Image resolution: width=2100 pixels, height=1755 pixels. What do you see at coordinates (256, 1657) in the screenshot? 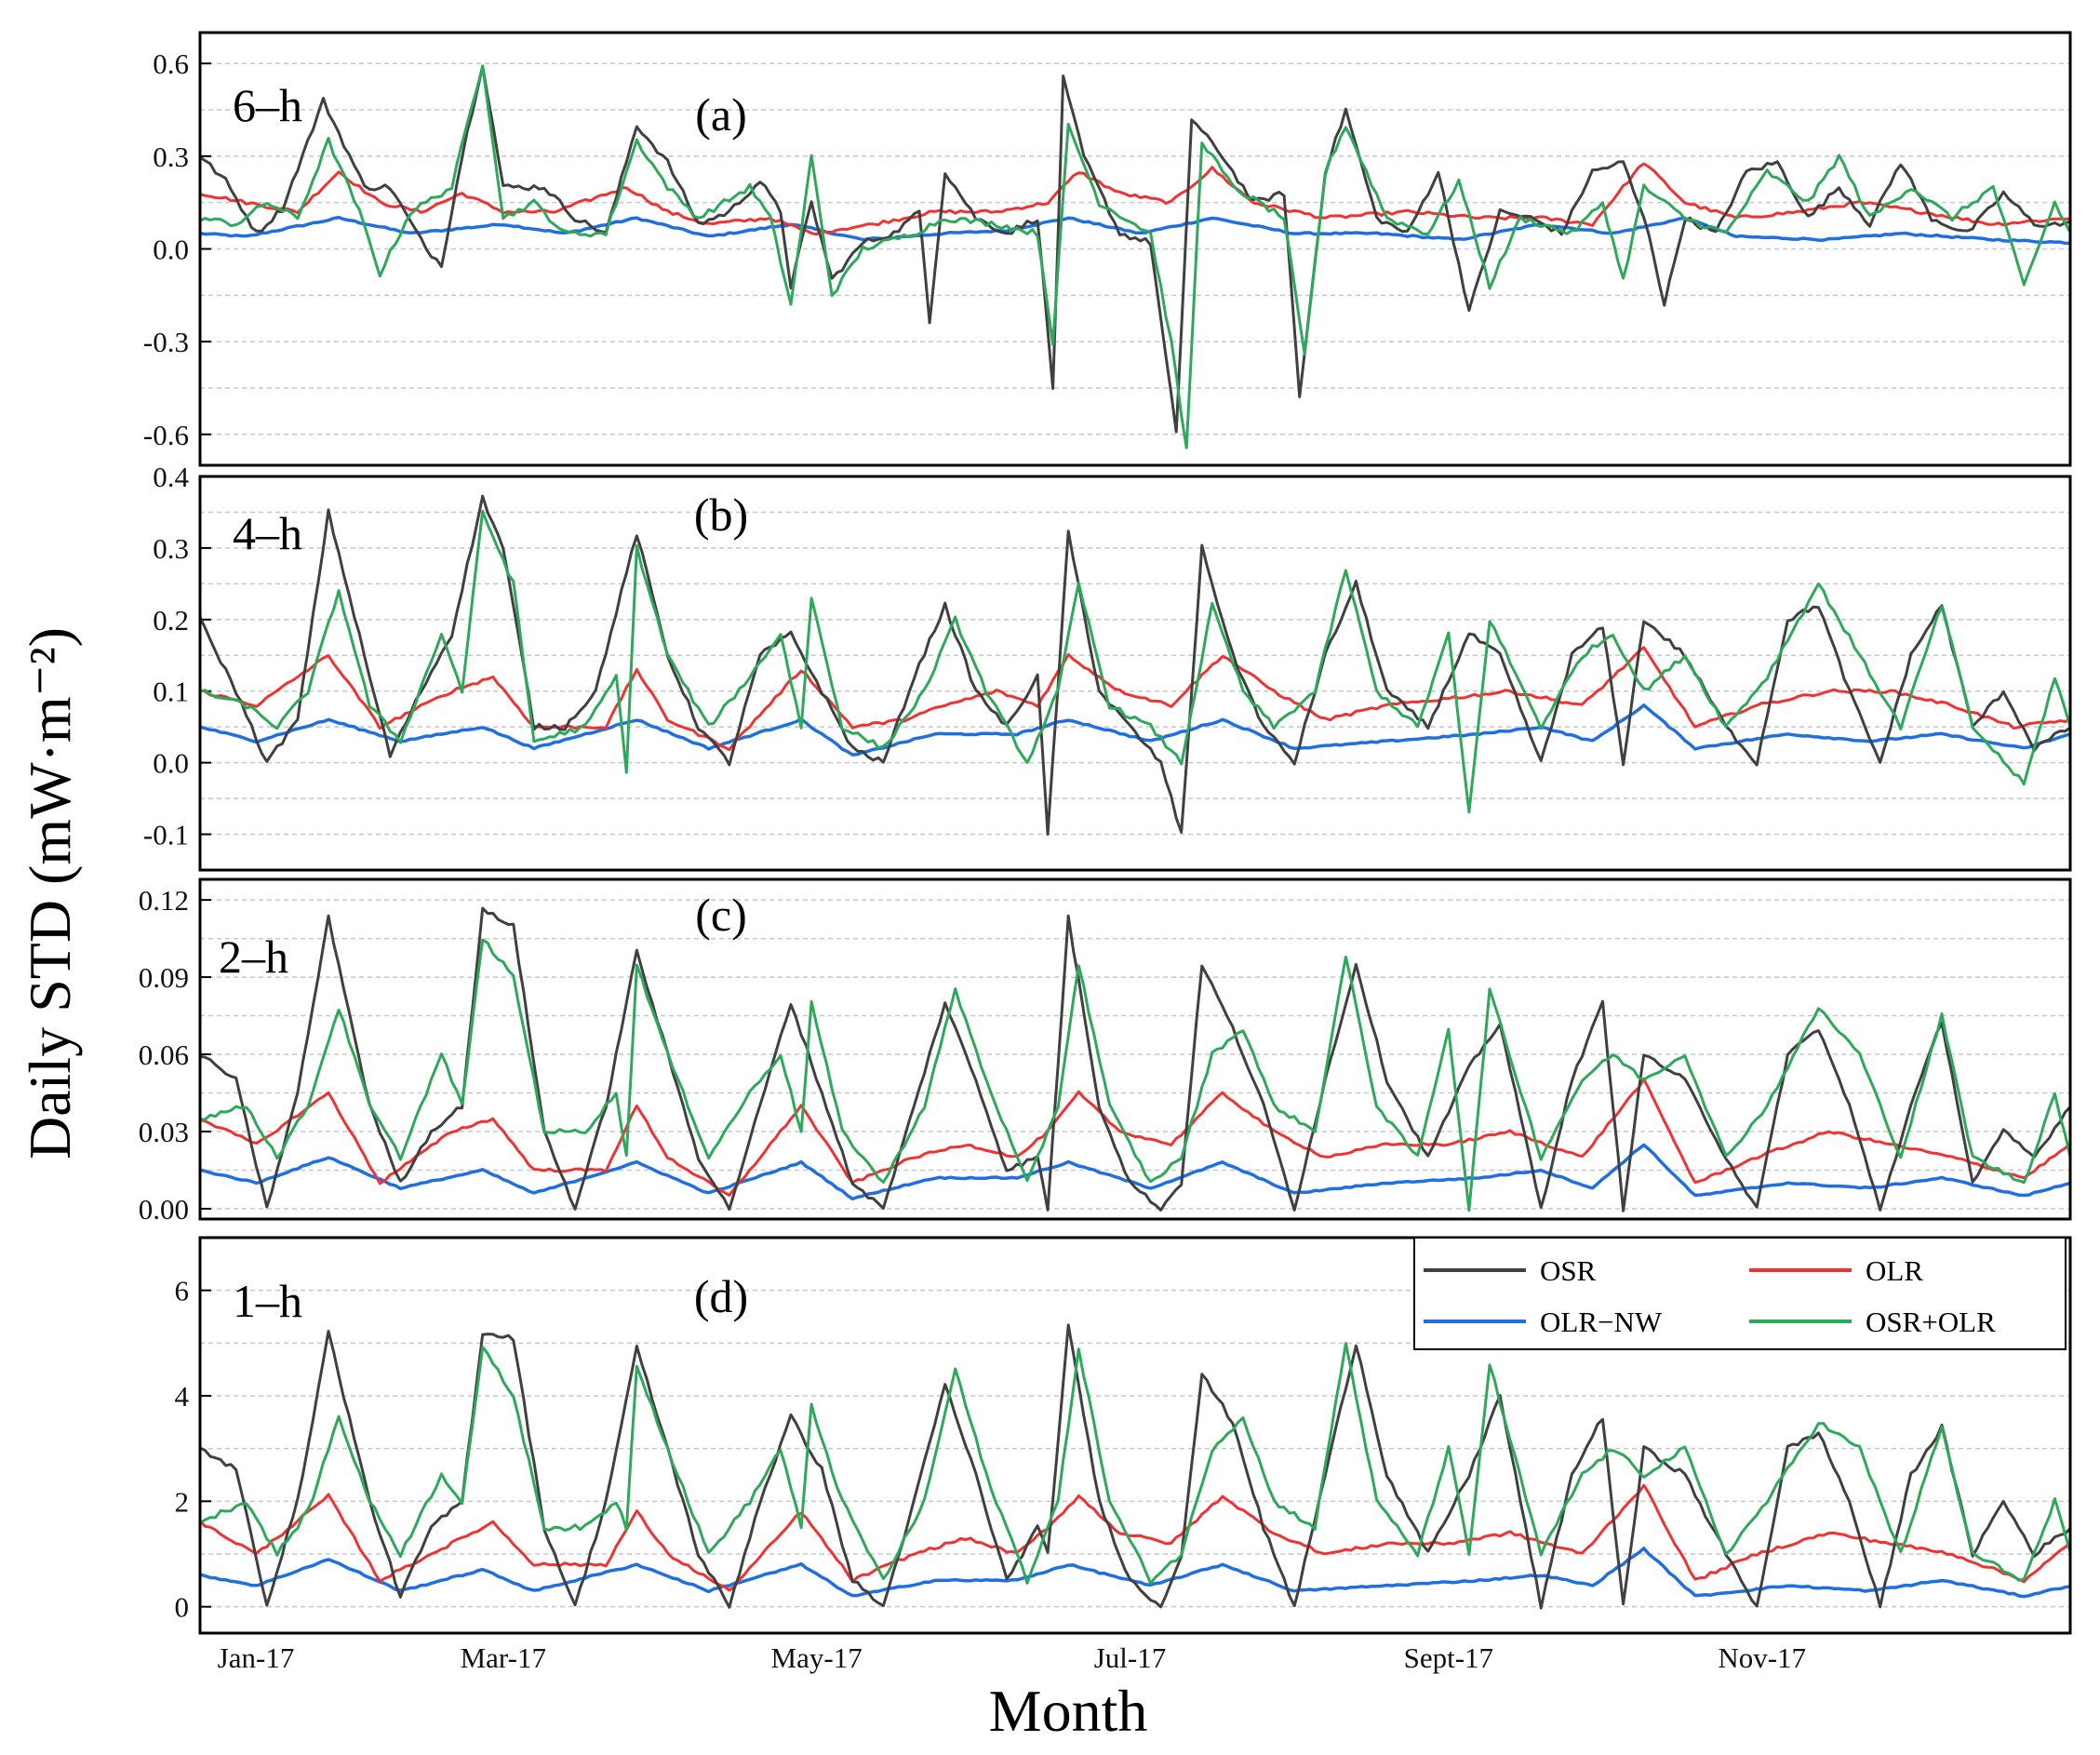
I see `month-tick-label: Jan-17` at bounding box center [256, 1657].